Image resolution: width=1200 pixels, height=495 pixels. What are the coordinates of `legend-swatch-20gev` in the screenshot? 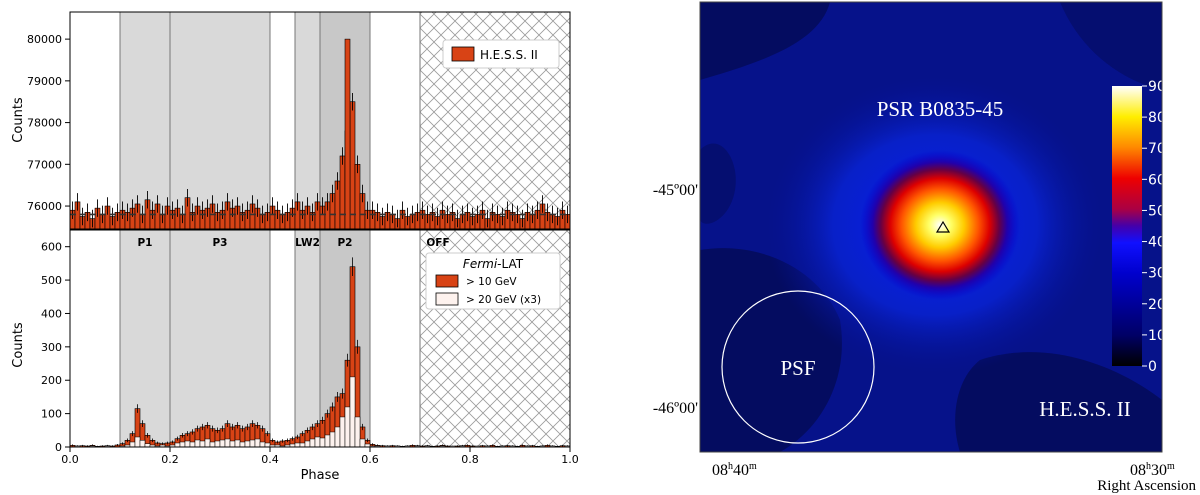 It's located at (447, 299).